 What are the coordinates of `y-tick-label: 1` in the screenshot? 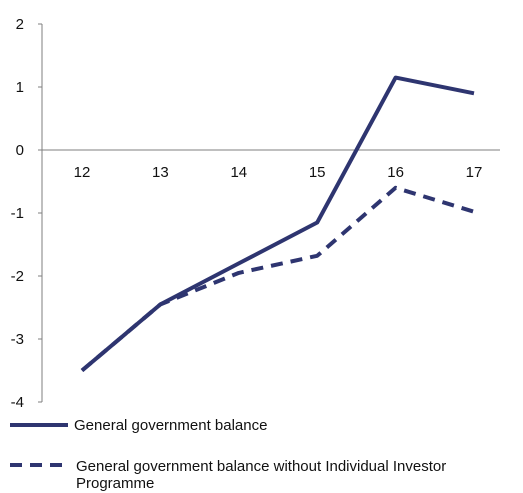 It's located at (20, 87).